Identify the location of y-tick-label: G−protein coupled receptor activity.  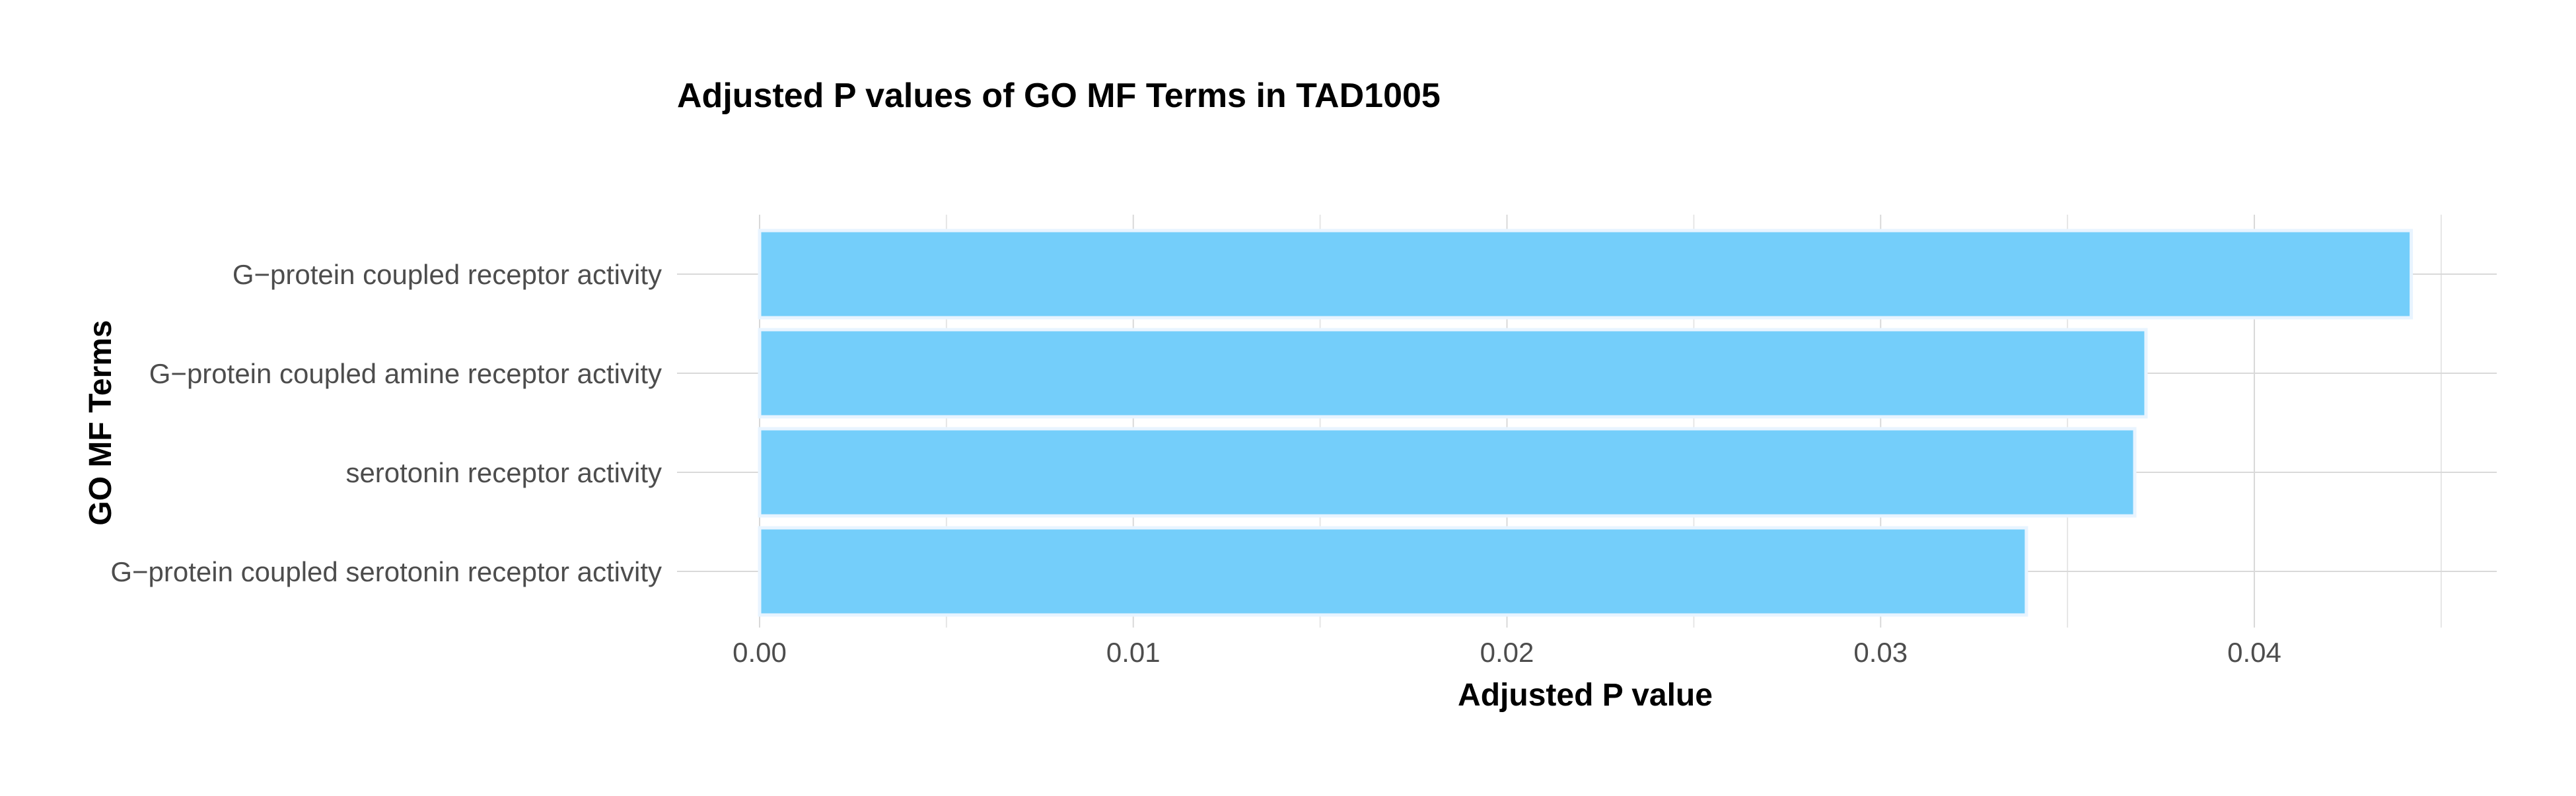
(448, 274).